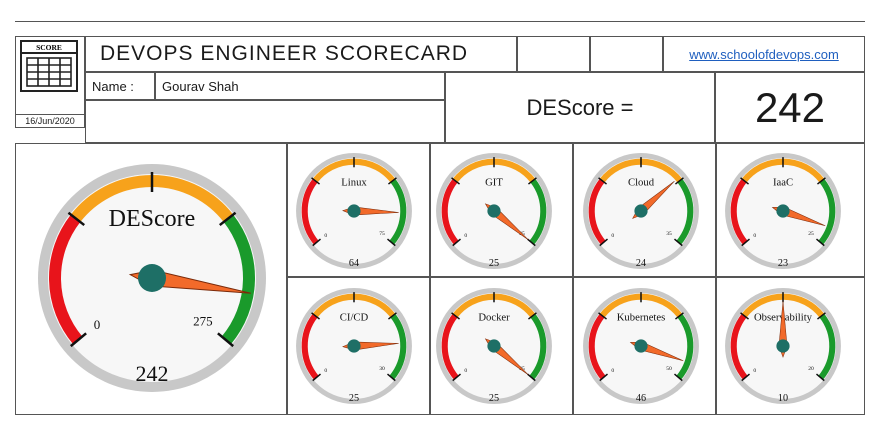  I want to click on gauge-kubernetes: Kubernetes 0 50 46, so click(641, 346).